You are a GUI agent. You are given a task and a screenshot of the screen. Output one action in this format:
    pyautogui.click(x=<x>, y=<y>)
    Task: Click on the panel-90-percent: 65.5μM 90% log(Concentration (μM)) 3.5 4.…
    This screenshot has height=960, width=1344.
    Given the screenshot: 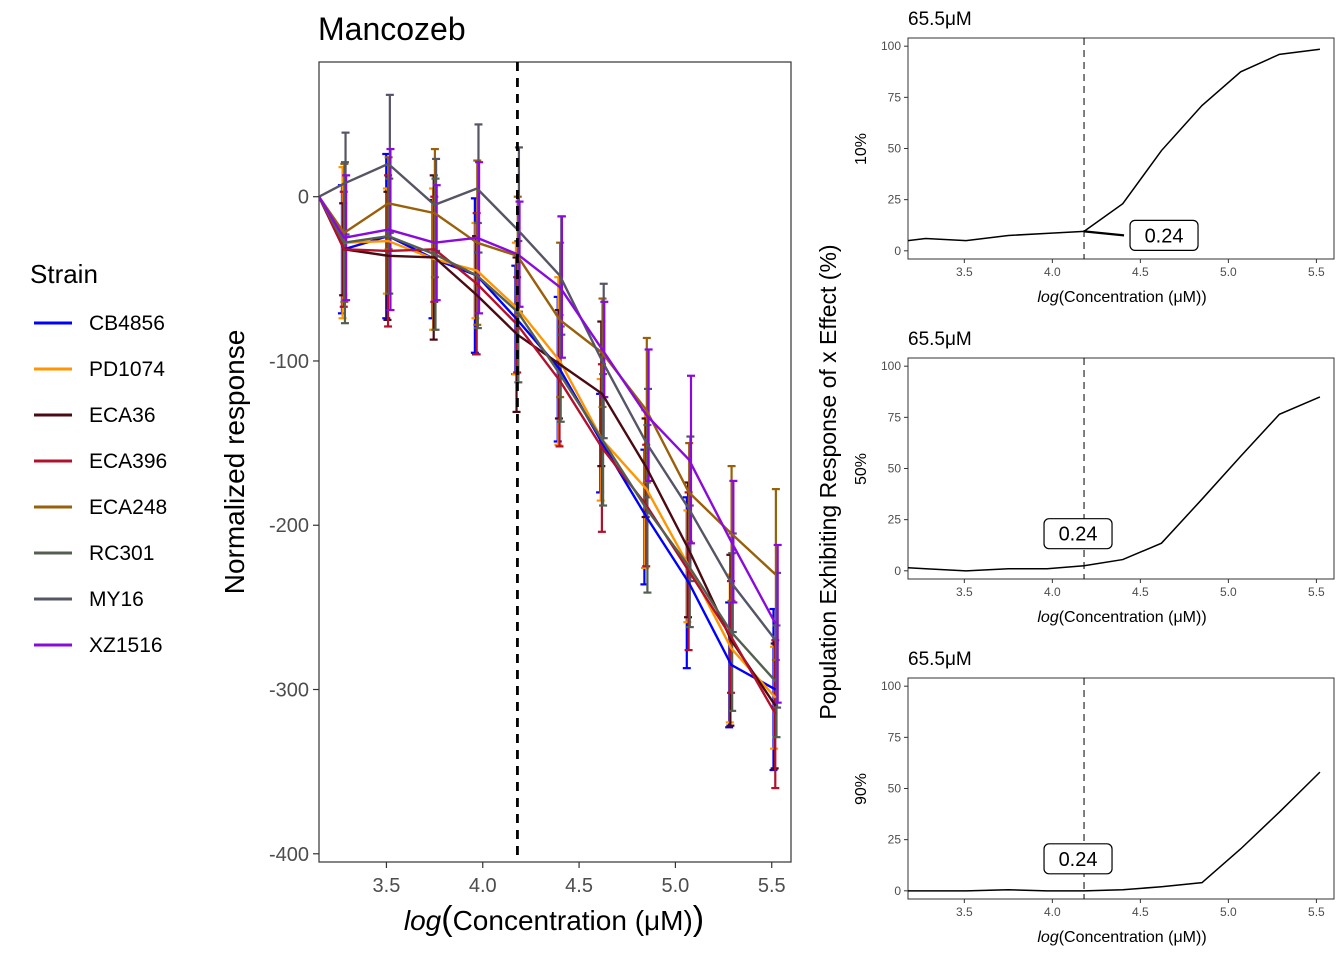 What is the action you would take?
    pyautogui.click(x=1094, y=797)
    